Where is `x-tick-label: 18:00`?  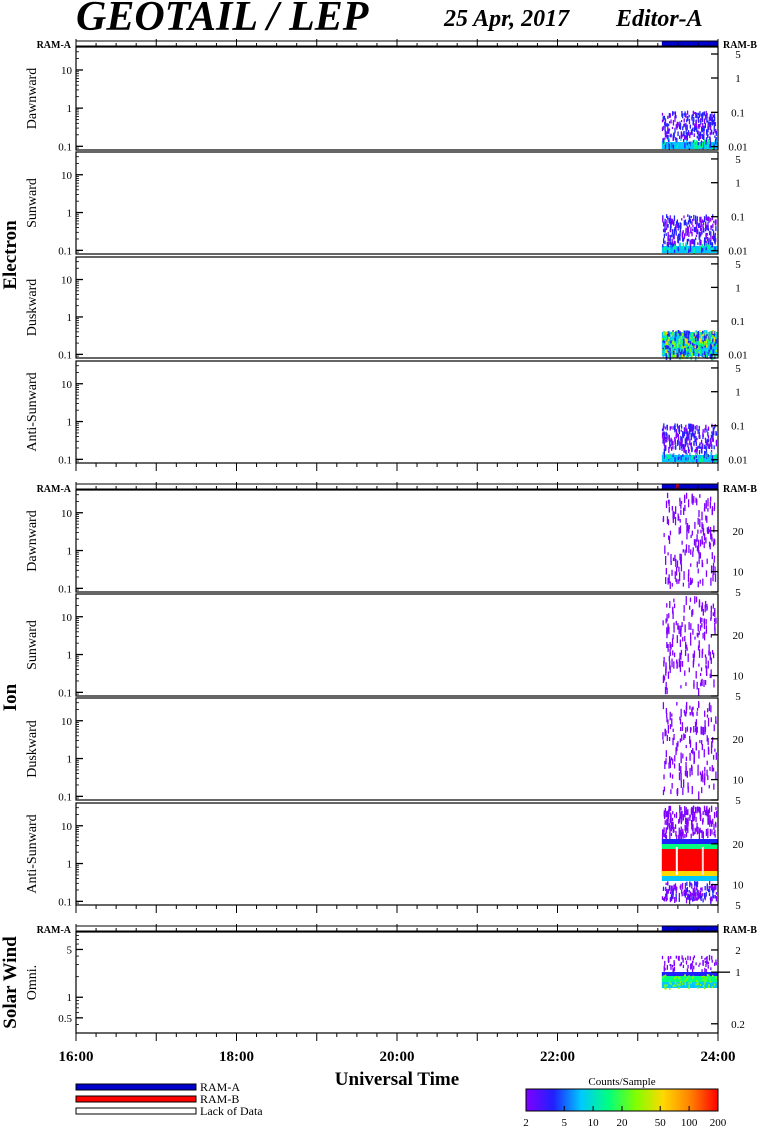 x-tick-label: 18:00 is located at coordinates (236, 1057).